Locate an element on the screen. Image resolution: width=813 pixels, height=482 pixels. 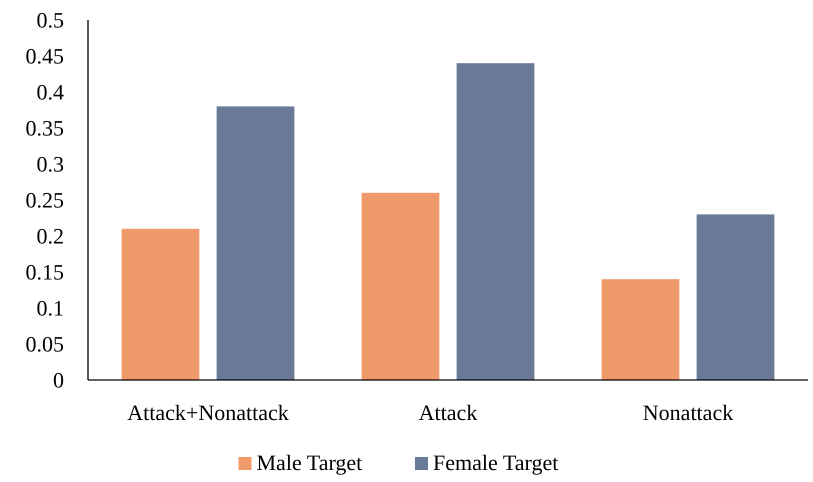
y-tick-label: 0.25 is located at coordinates (45, 200).